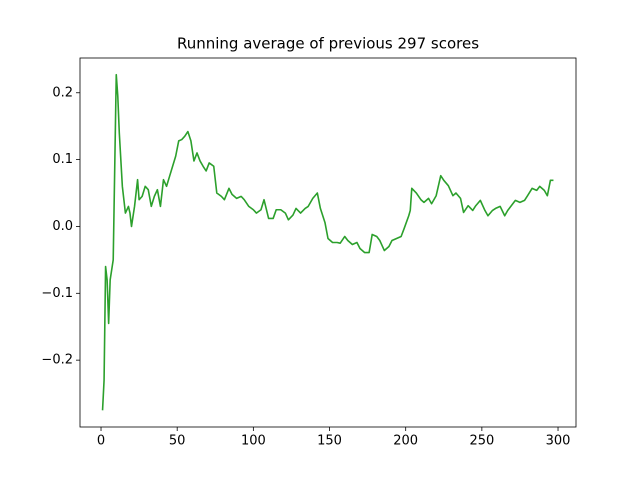  What do you see at coordinates (62, 92) in the screenshot?
I see `y-tick-label: 0.2` at bounding box center [62, 92].